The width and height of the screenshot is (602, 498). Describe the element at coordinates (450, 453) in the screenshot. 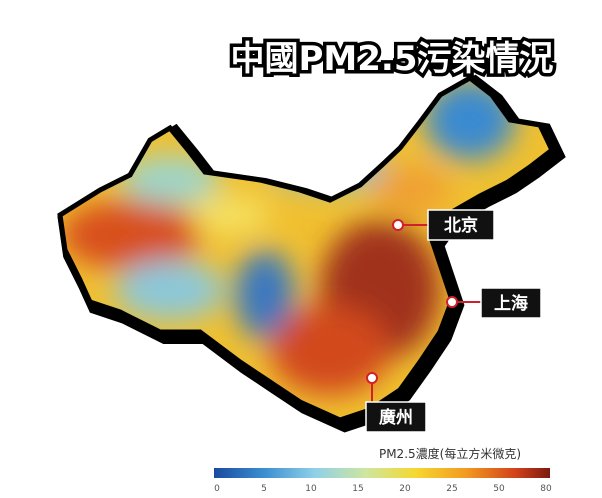

I see `legend-title: PM2.5濃度(每立方米微克)` at that location.